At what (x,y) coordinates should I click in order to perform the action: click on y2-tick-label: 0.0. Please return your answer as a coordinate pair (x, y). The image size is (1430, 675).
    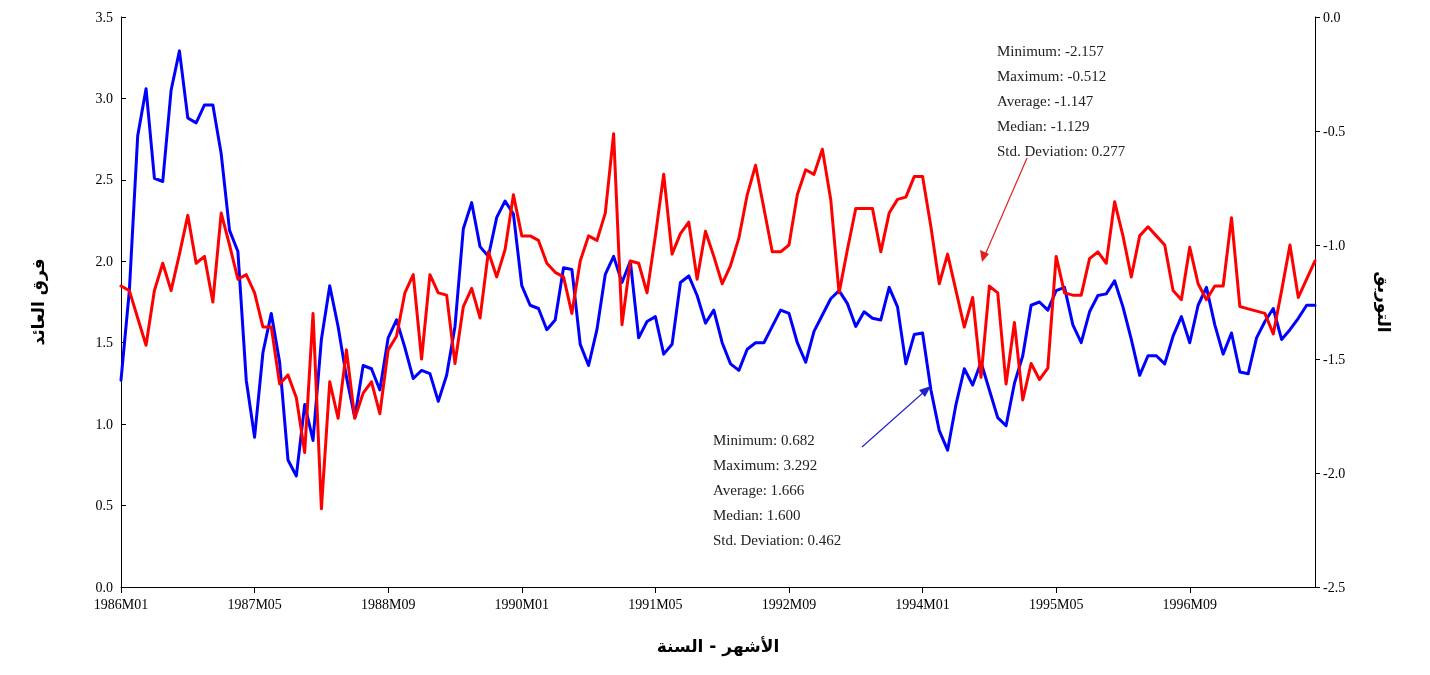
    Looking at the image, I should click on (1332, 17).